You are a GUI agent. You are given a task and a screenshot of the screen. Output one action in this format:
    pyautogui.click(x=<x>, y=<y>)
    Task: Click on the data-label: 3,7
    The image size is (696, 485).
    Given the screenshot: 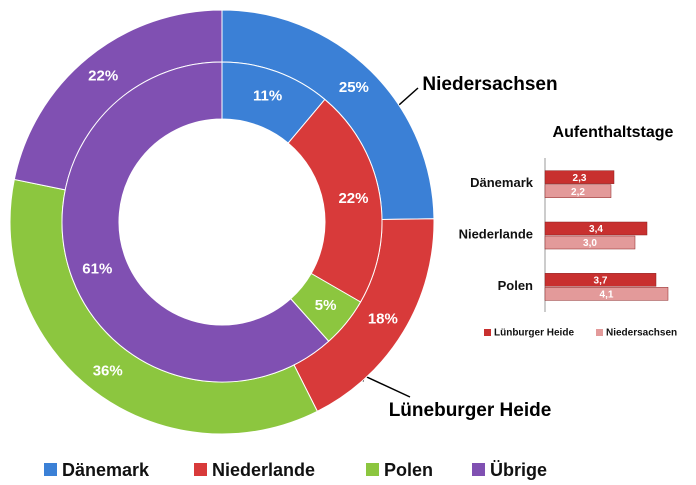 What is the action you would take?
    pyautogui.click(x=601, y=280)
    